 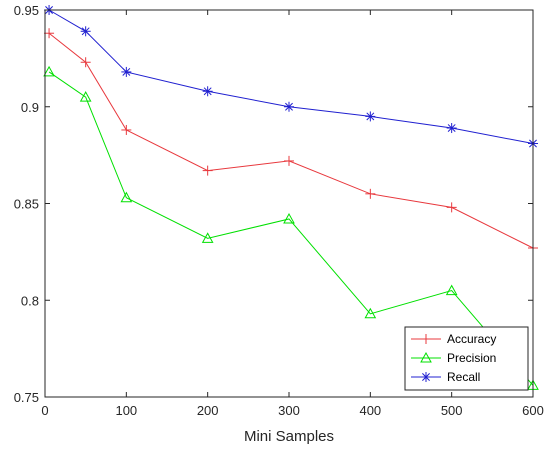 I want to click on x-axis-label: Mini Samples, so click(x=289, y=436).